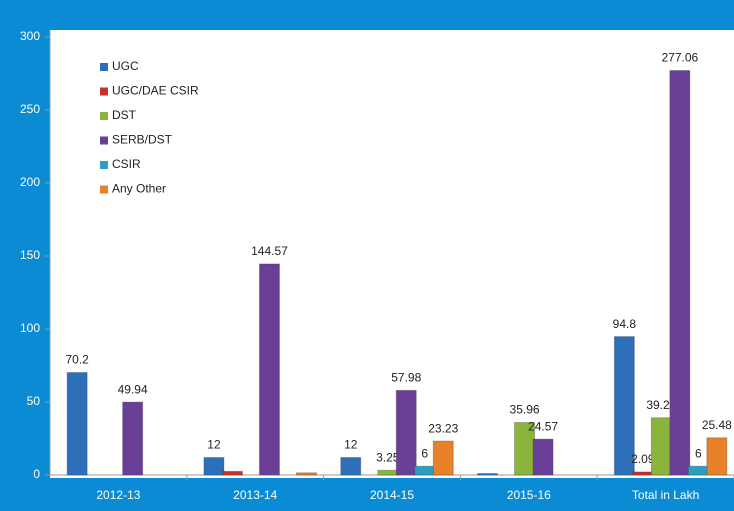 The height and width of the screenshot is (511, 734). What do you see at coordinates (543, 426) in the screenshot?
I see `data-label: 24.57` at bounding box center [543, 426].